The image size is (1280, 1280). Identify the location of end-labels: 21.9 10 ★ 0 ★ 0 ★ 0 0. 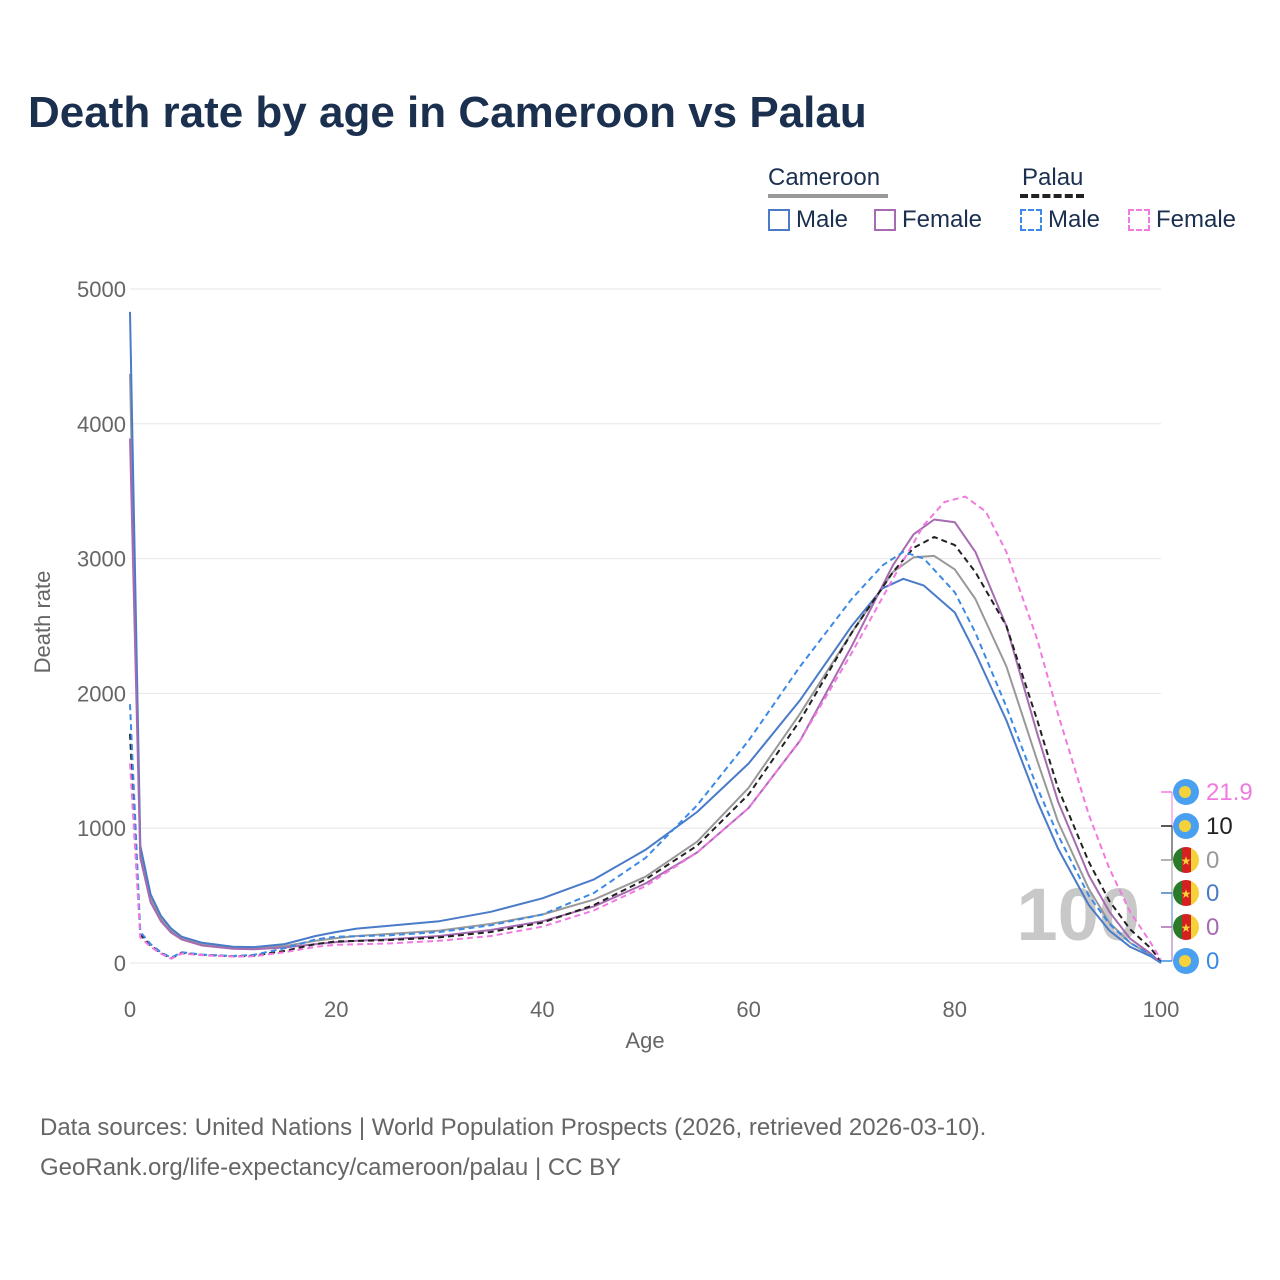
(1207, 877).